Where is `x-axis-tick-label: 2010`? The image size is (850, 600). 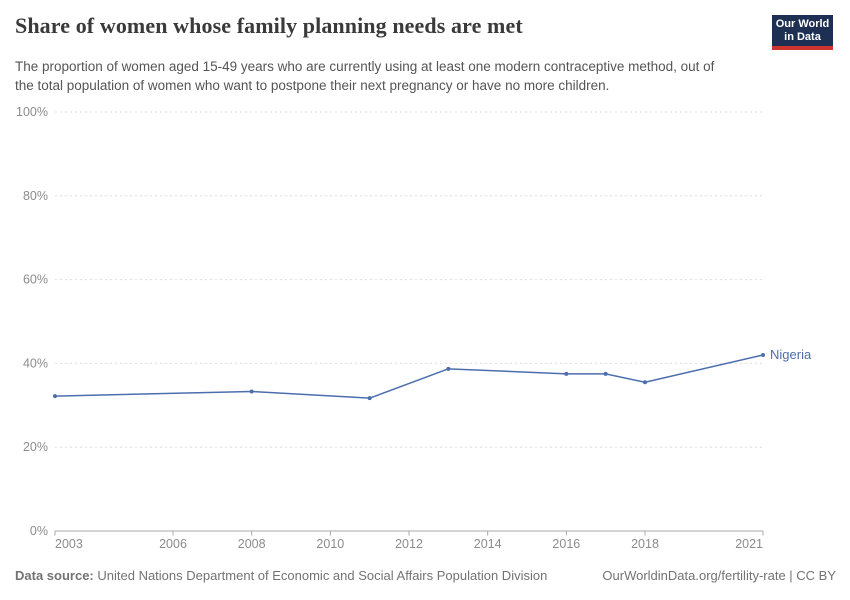 x-axis-tick-label: 2010 is located at coordinates (330, 544).